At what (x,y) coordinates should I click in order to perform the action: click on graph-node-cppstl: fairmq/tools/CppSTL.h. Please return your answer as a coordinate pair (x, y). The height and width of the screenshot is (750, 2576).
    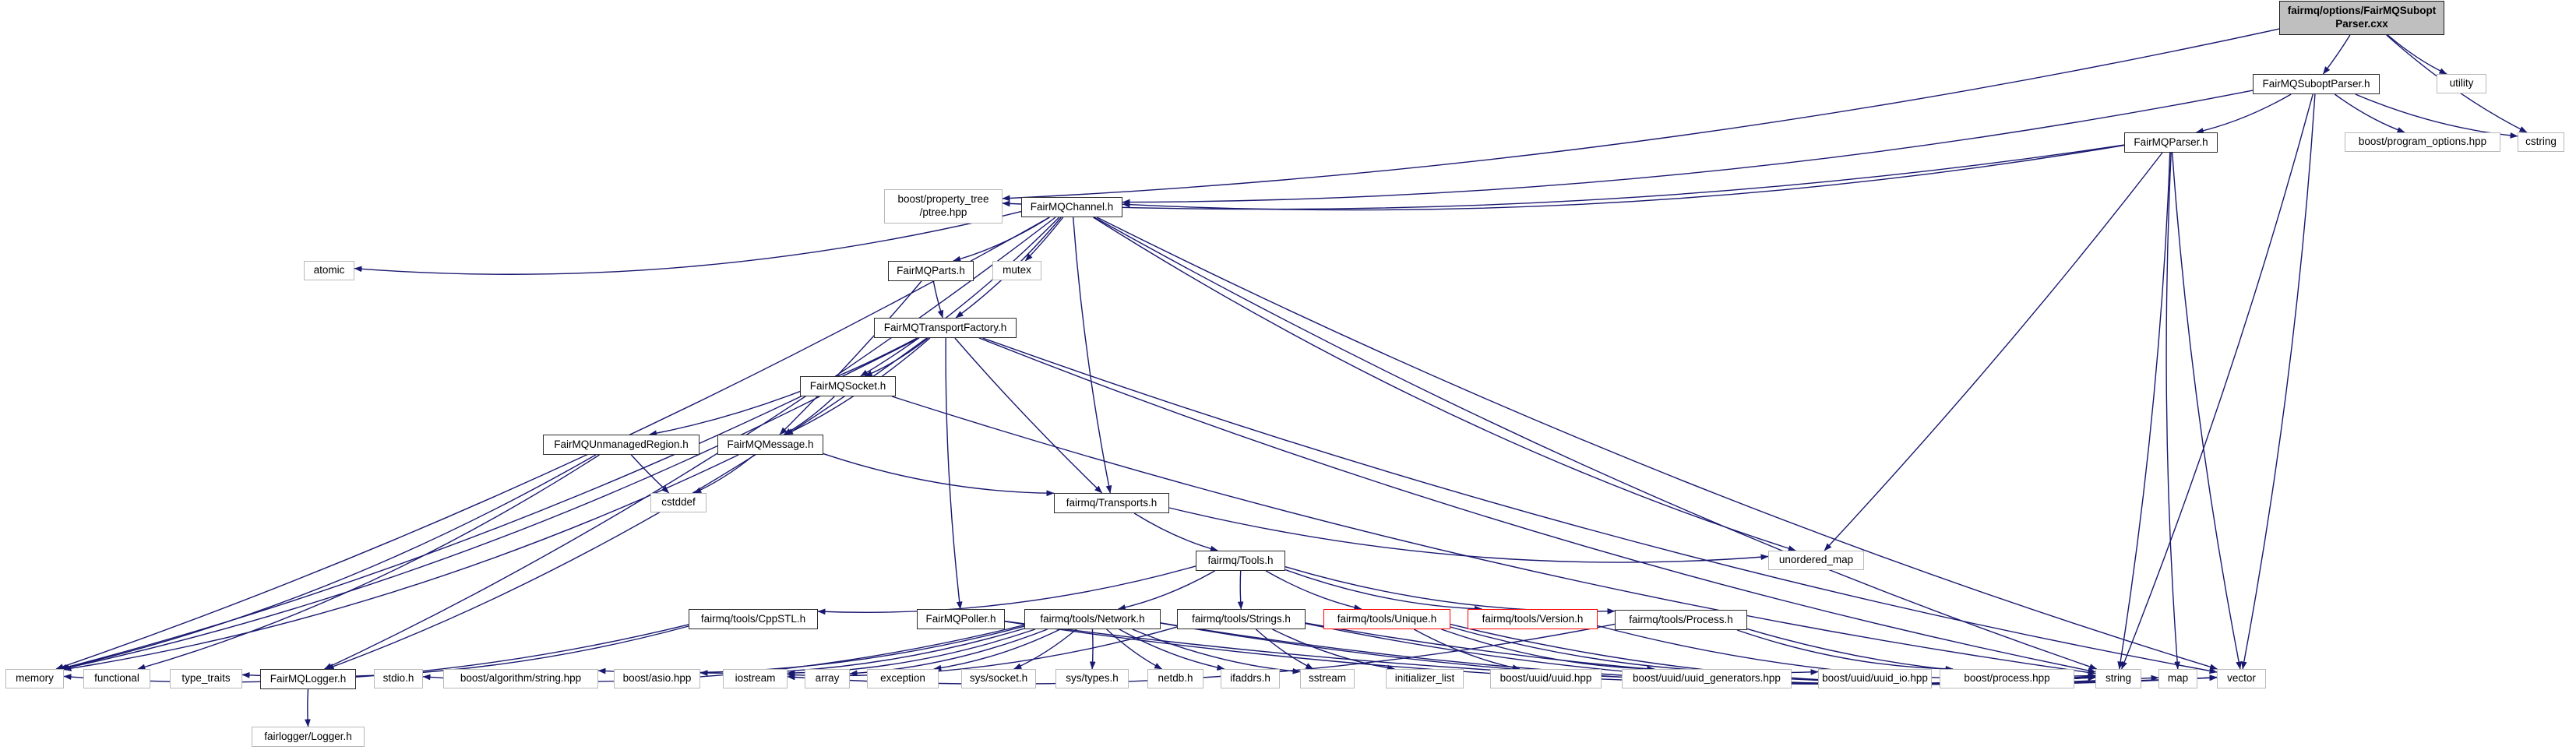
    Looking at the image, I should click on (753, 619).